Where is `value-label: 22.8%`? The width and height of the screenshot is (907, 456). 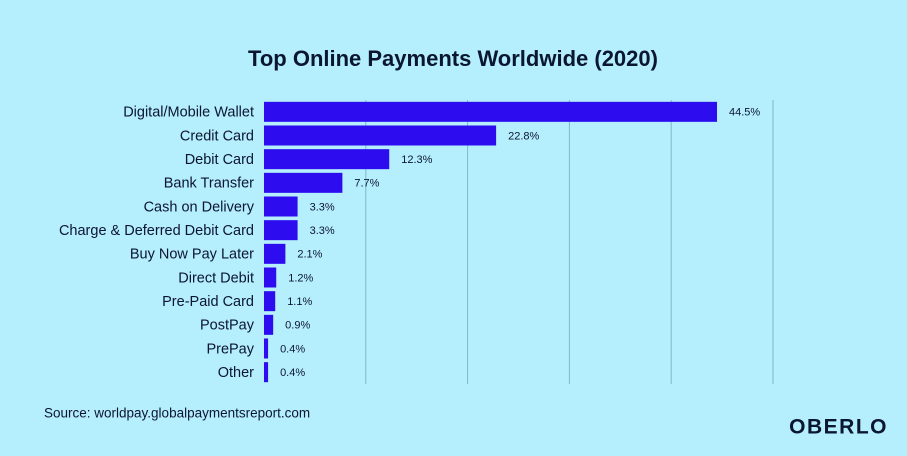 value-label: 22.8% is located at coordinates (523, 136).